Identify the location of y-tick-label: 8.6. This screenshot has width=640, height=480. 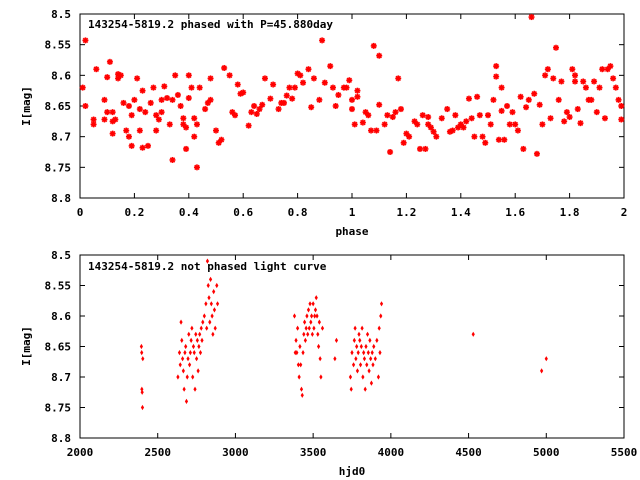
(61, 316).